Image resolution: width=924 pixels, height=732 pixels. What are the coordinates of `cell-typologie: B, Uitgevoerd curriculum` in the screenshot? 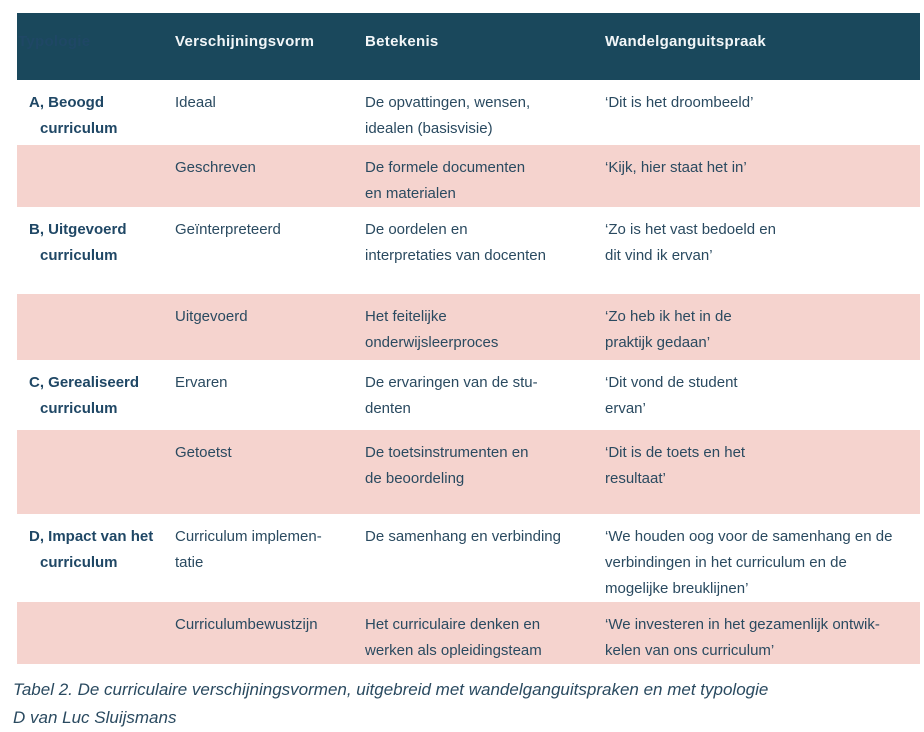 It's located at (78, 242).